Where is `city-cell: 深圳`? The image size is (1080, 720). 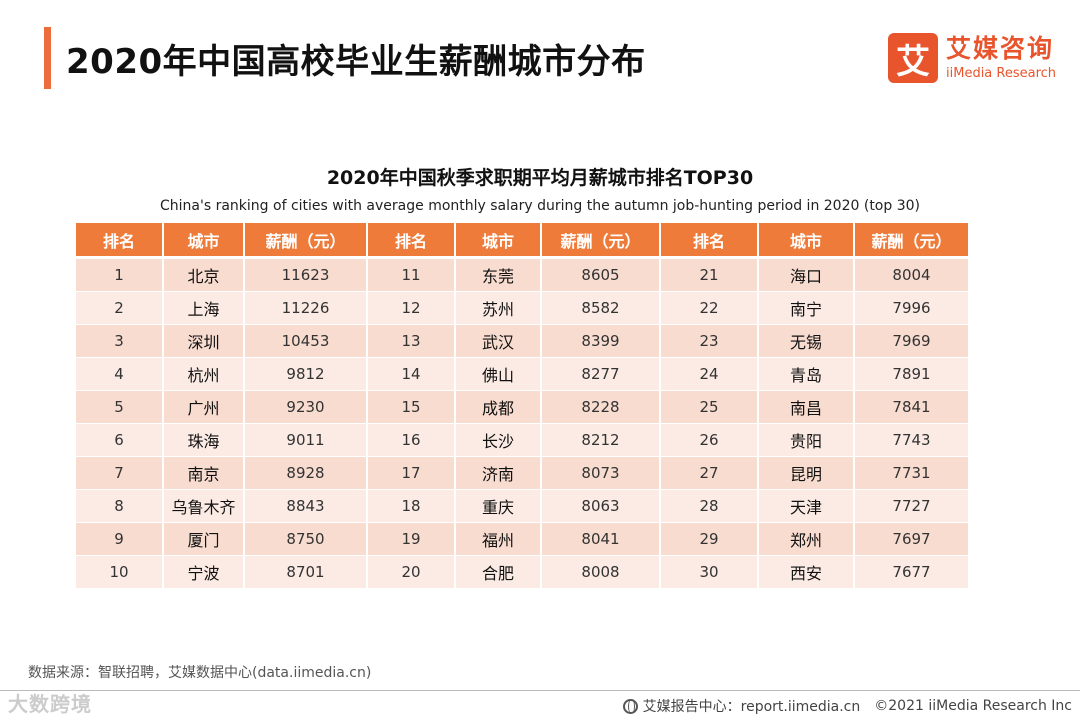
city-cell: 深圳 is located at coordinates (203, 341).